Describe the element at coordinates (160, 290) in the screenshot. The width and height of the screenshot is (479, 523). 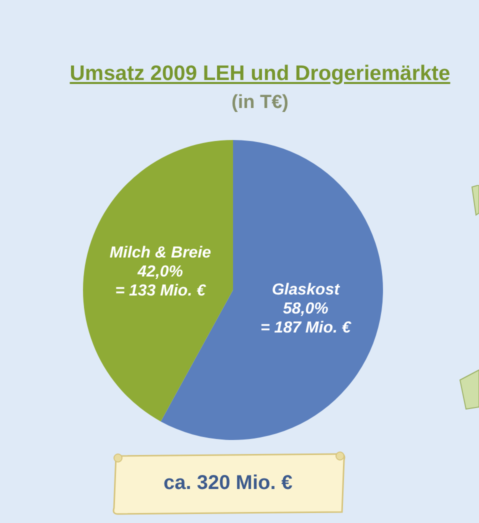
I see `text: = 133 Mio. €` at that location.